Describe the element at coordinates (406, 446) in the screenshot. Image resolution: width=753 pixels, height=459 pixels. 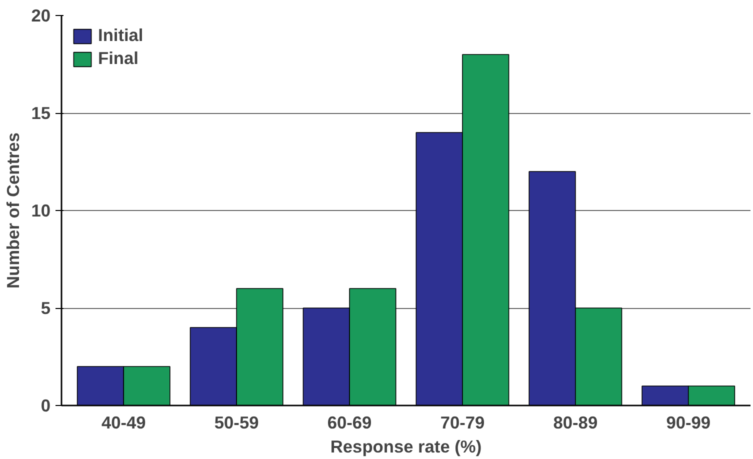
I see `x-axis-title: Response rate (%)` at that location.